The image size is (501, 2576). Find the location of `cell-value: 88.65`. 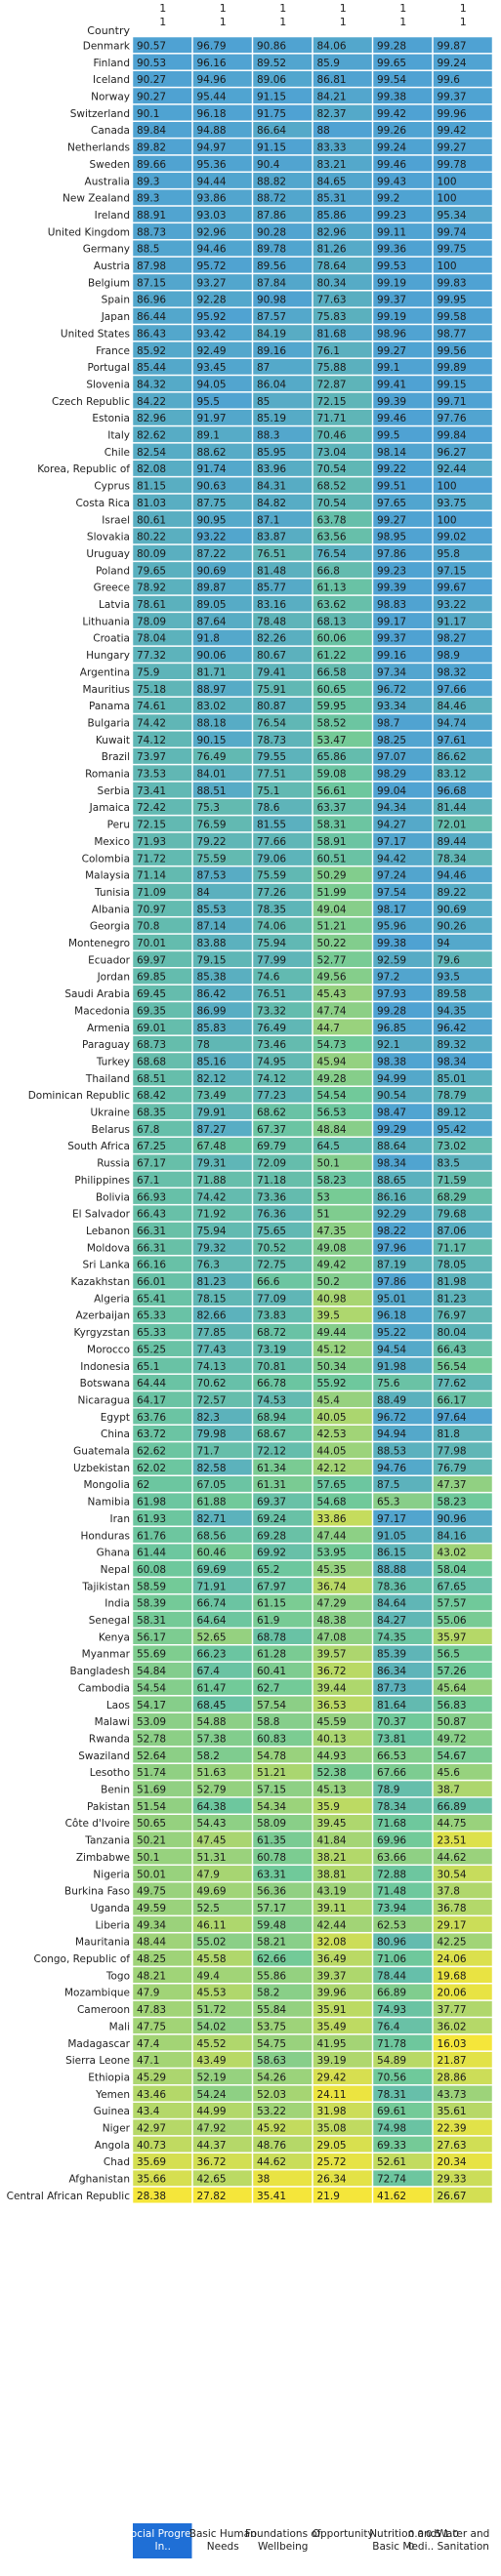

cell-value: 88.65 is located at coordinates (391, 1181).